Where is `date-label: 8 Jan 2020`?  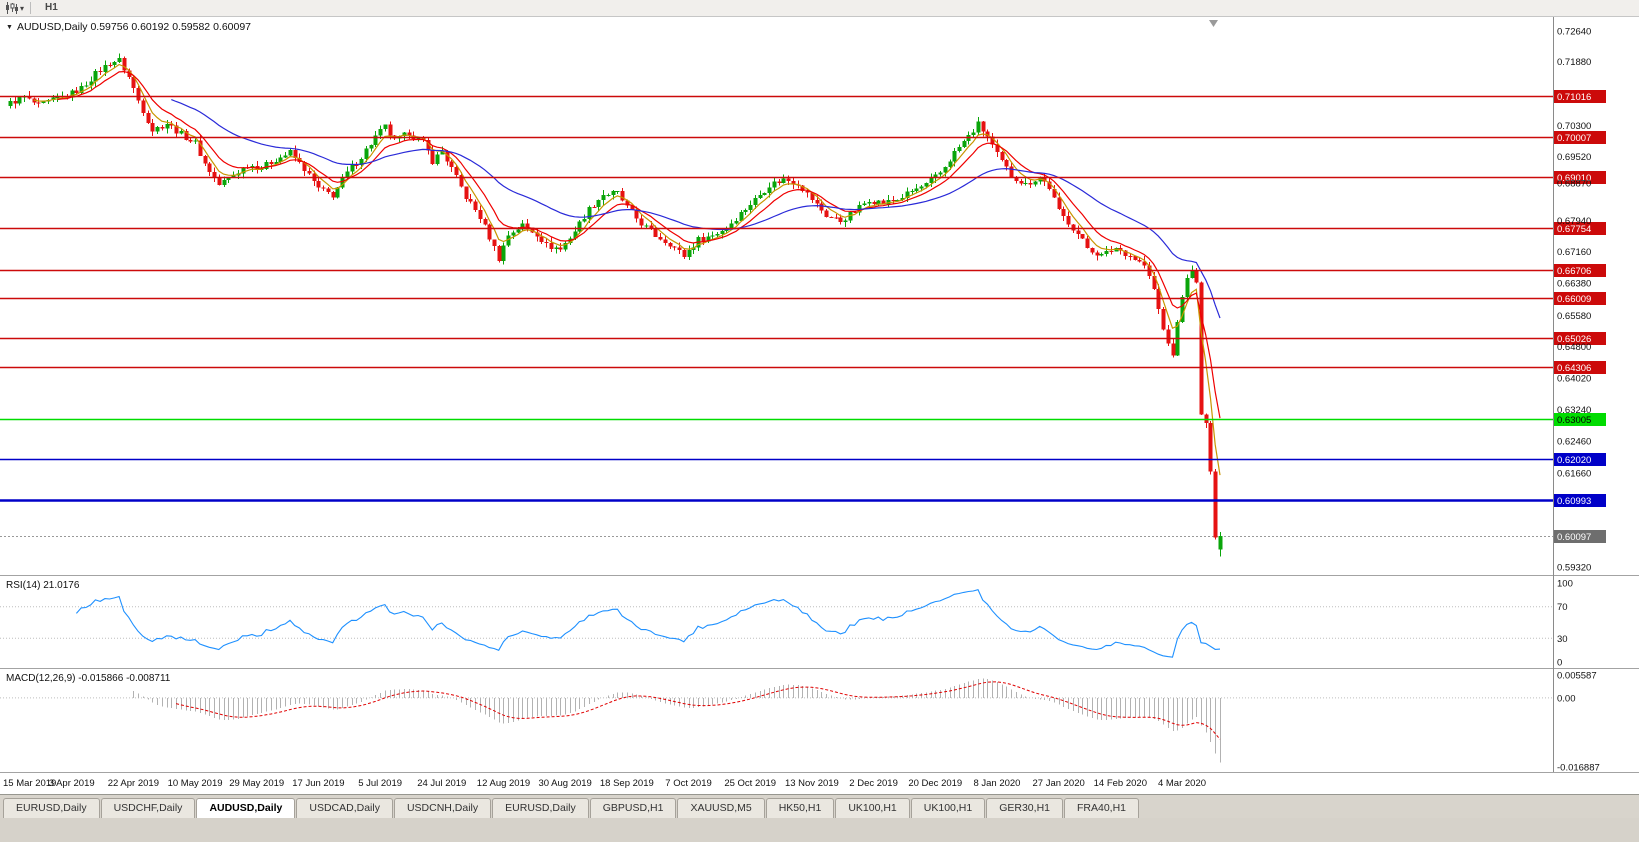
date-label: 8 Jan 2020 is located at coordinates (996, 783).